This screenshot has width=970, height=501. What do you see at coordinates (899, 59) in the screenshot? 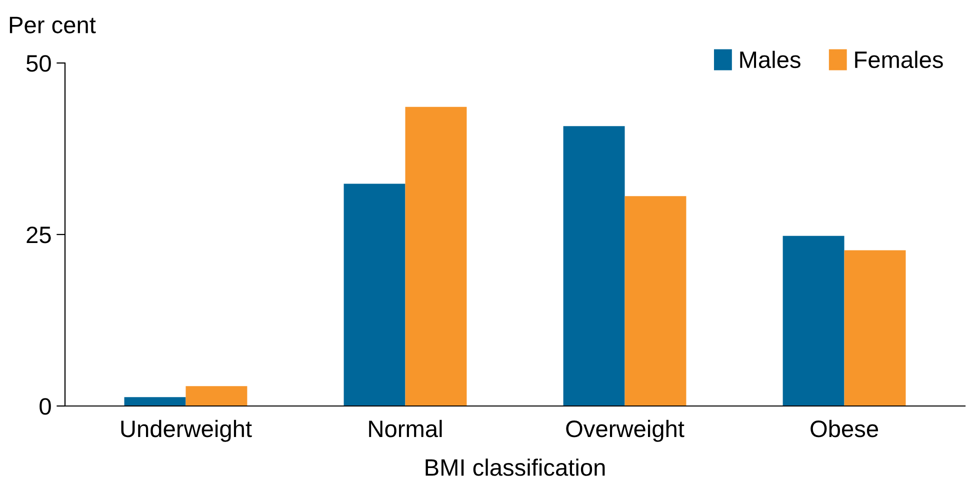
I see `legend-label: Females` at bounding box center [899, 59].